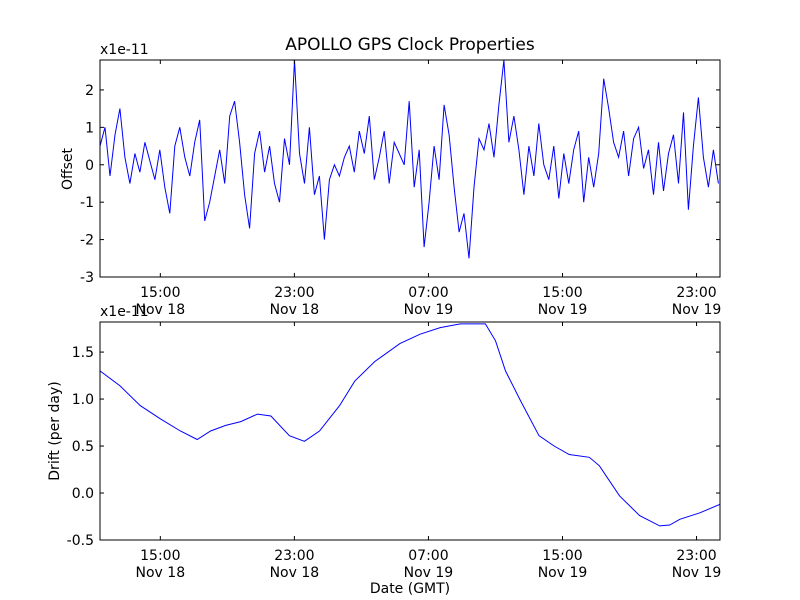  Describe the element at coordinates (87, 278) in the screenshot. I see `y-tick-label: -3` at that location.